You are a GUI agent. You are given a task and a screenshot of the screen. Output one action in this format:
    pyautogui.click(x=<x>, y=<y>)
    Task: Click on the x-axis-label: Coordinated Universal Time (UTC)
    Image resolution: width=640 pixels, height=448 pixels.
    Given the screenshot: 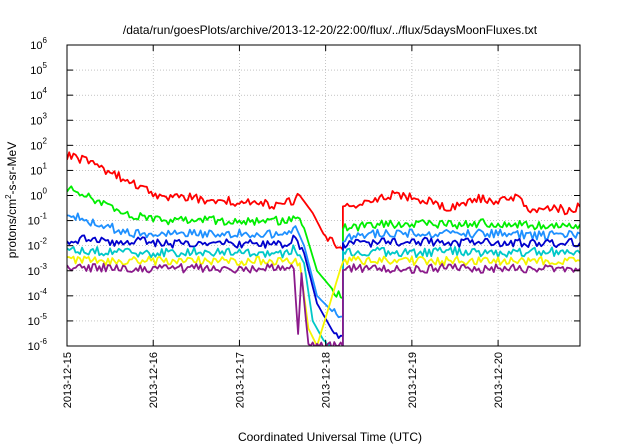 What is the action you would take?
    pyautogui.click(x=330, y=437)
    